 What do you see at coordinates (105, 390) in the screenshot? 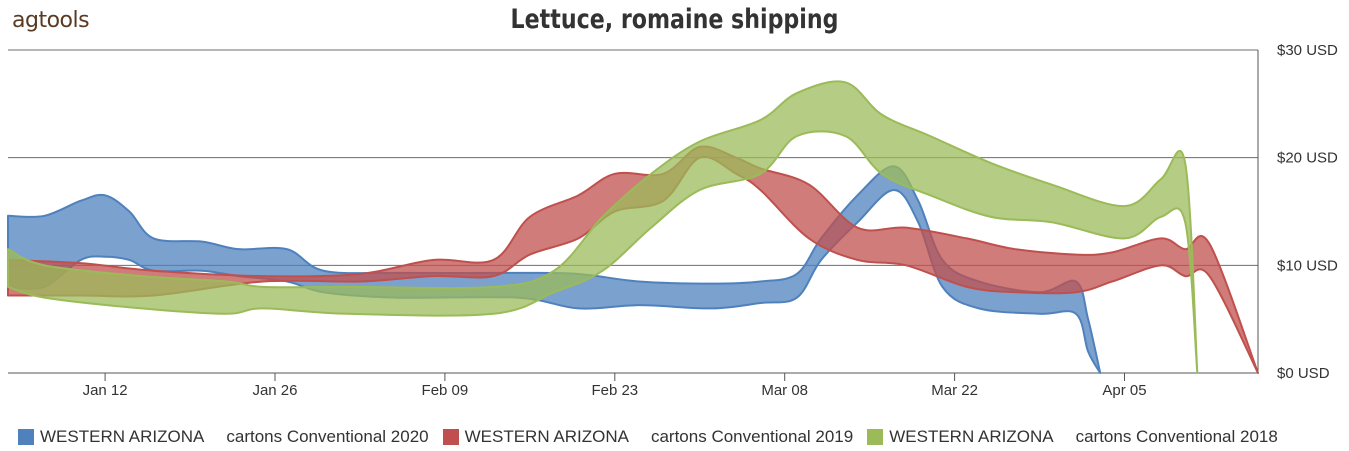
I see `x-tick-label: Jan 12` at bounding box center [105, 390].